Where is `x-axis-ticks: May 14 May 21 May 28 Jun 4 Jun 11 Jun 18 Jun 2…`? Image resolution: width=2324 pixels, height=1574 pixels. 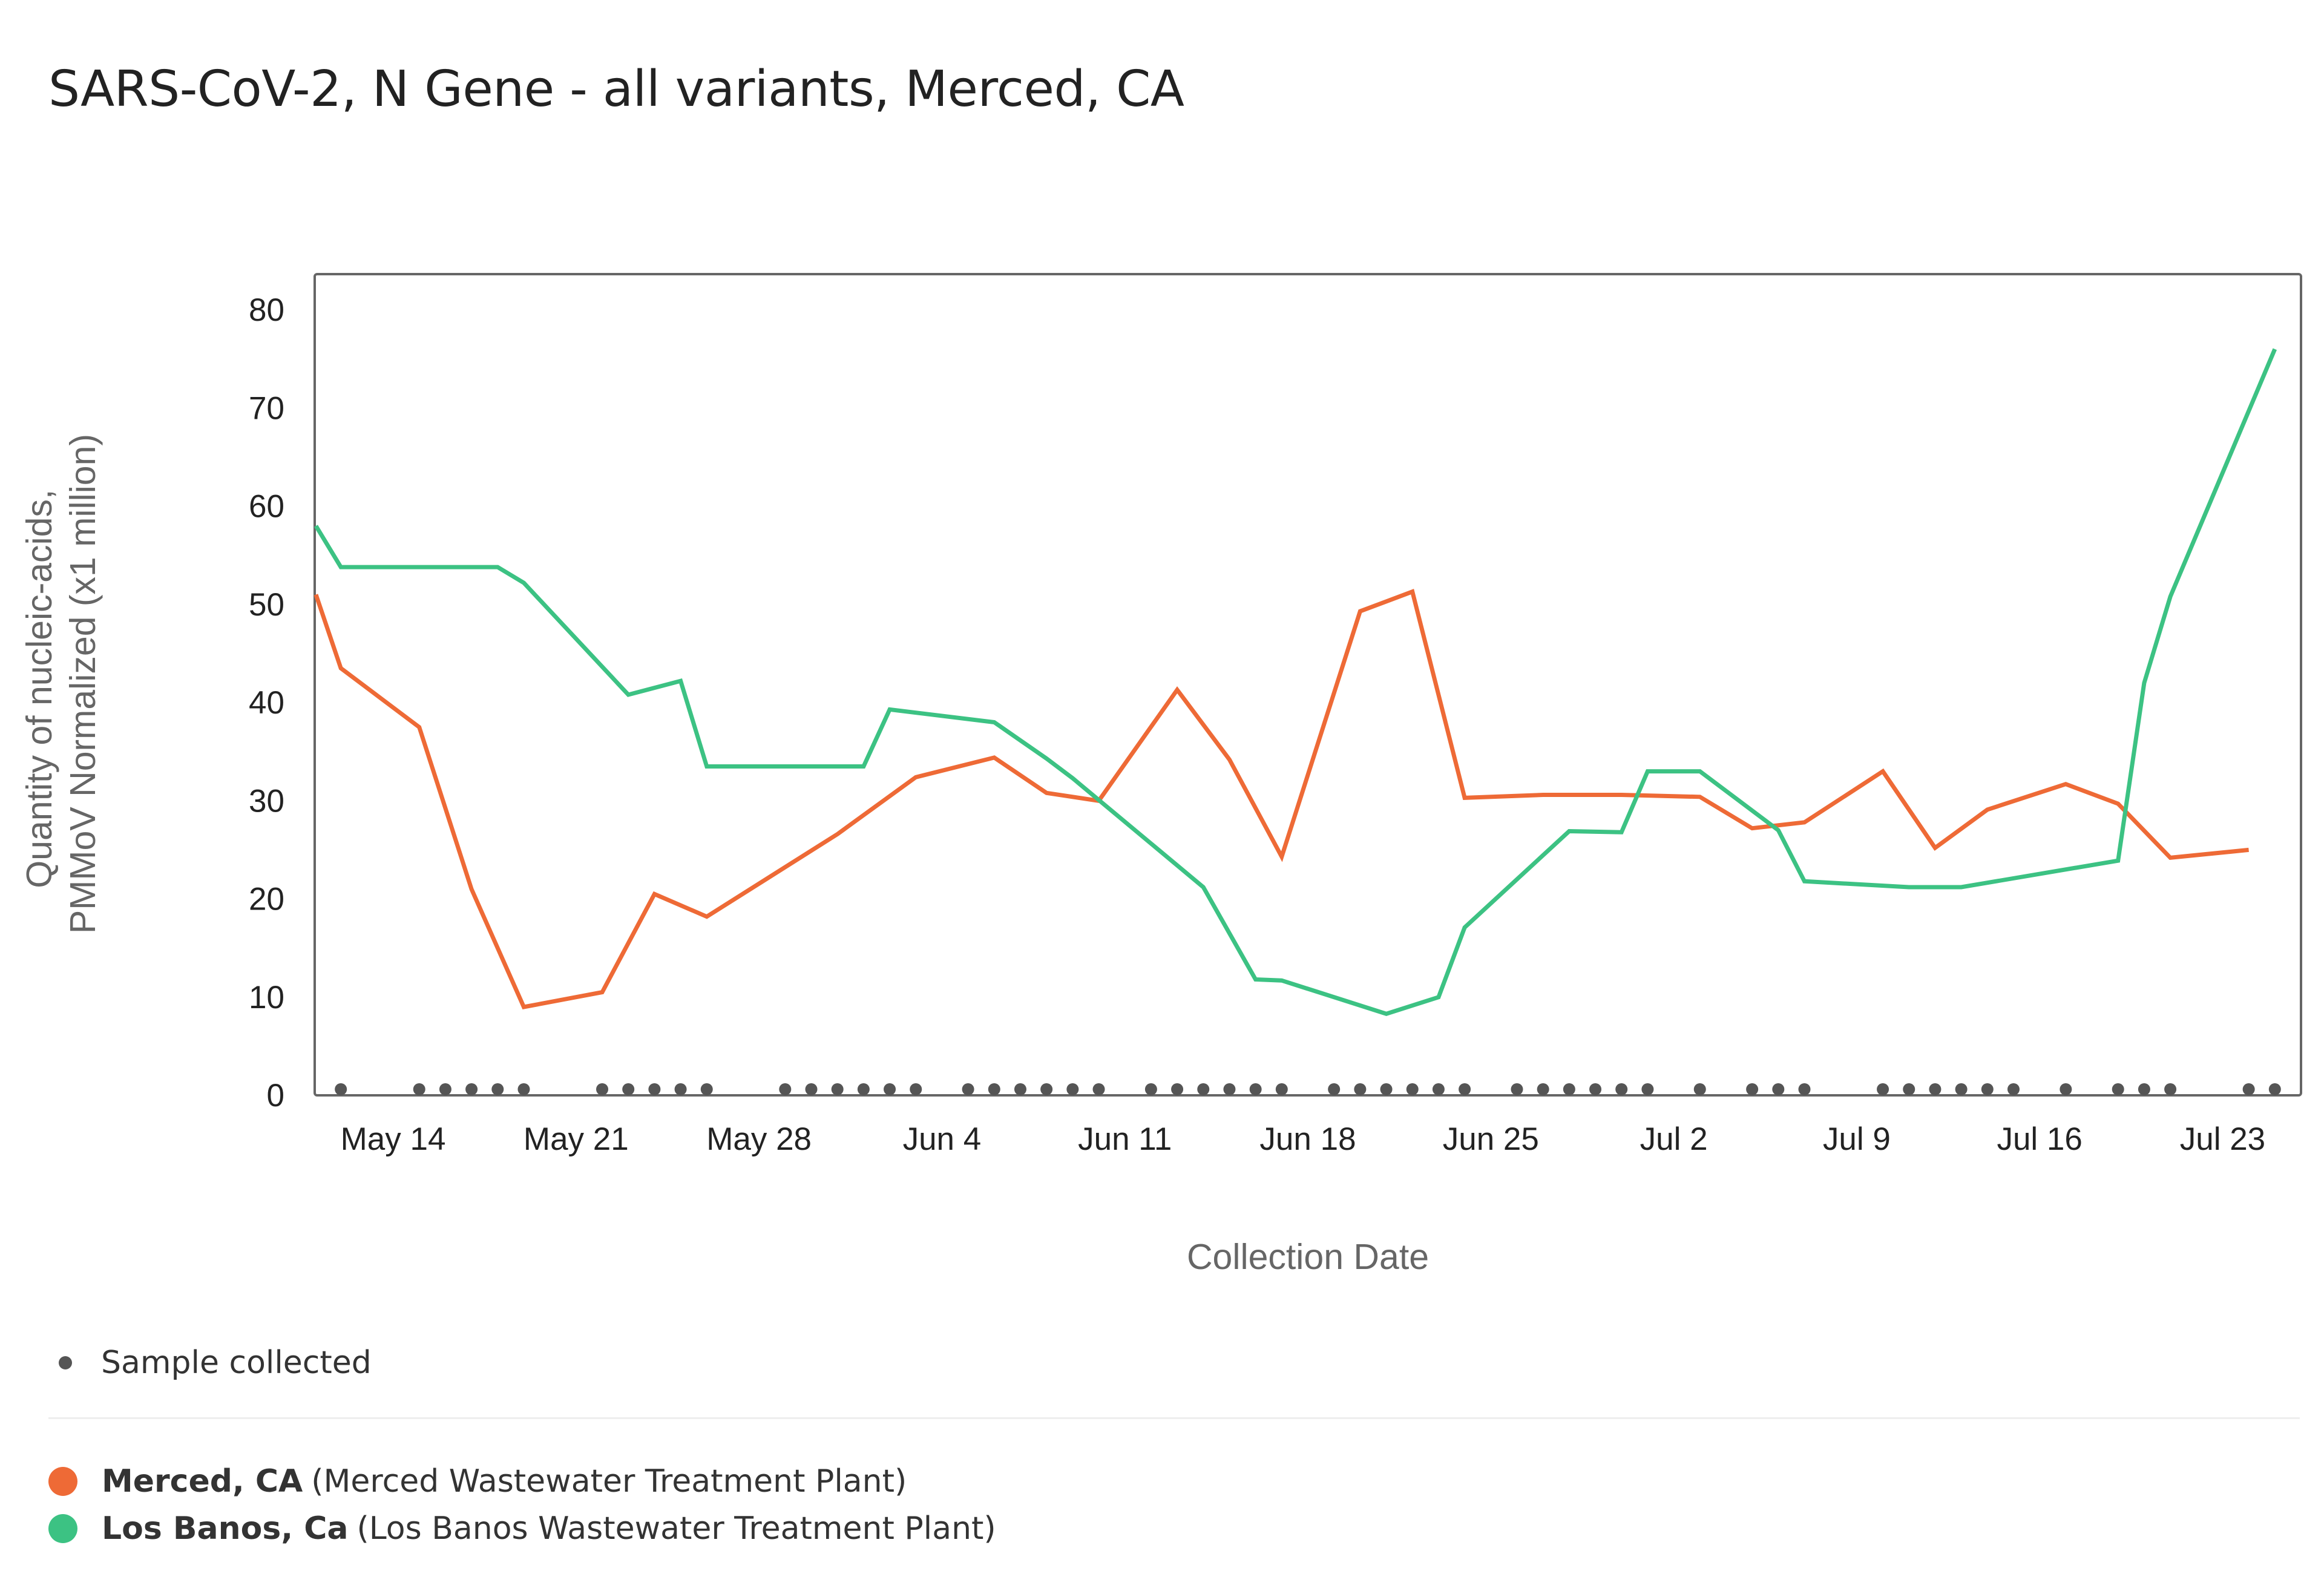 x-axis-ticks: May 14 May 21 May 28 Jun 4 Jun 11 Jun 18 Jun 2… is located at coordinates (1304, 1139).